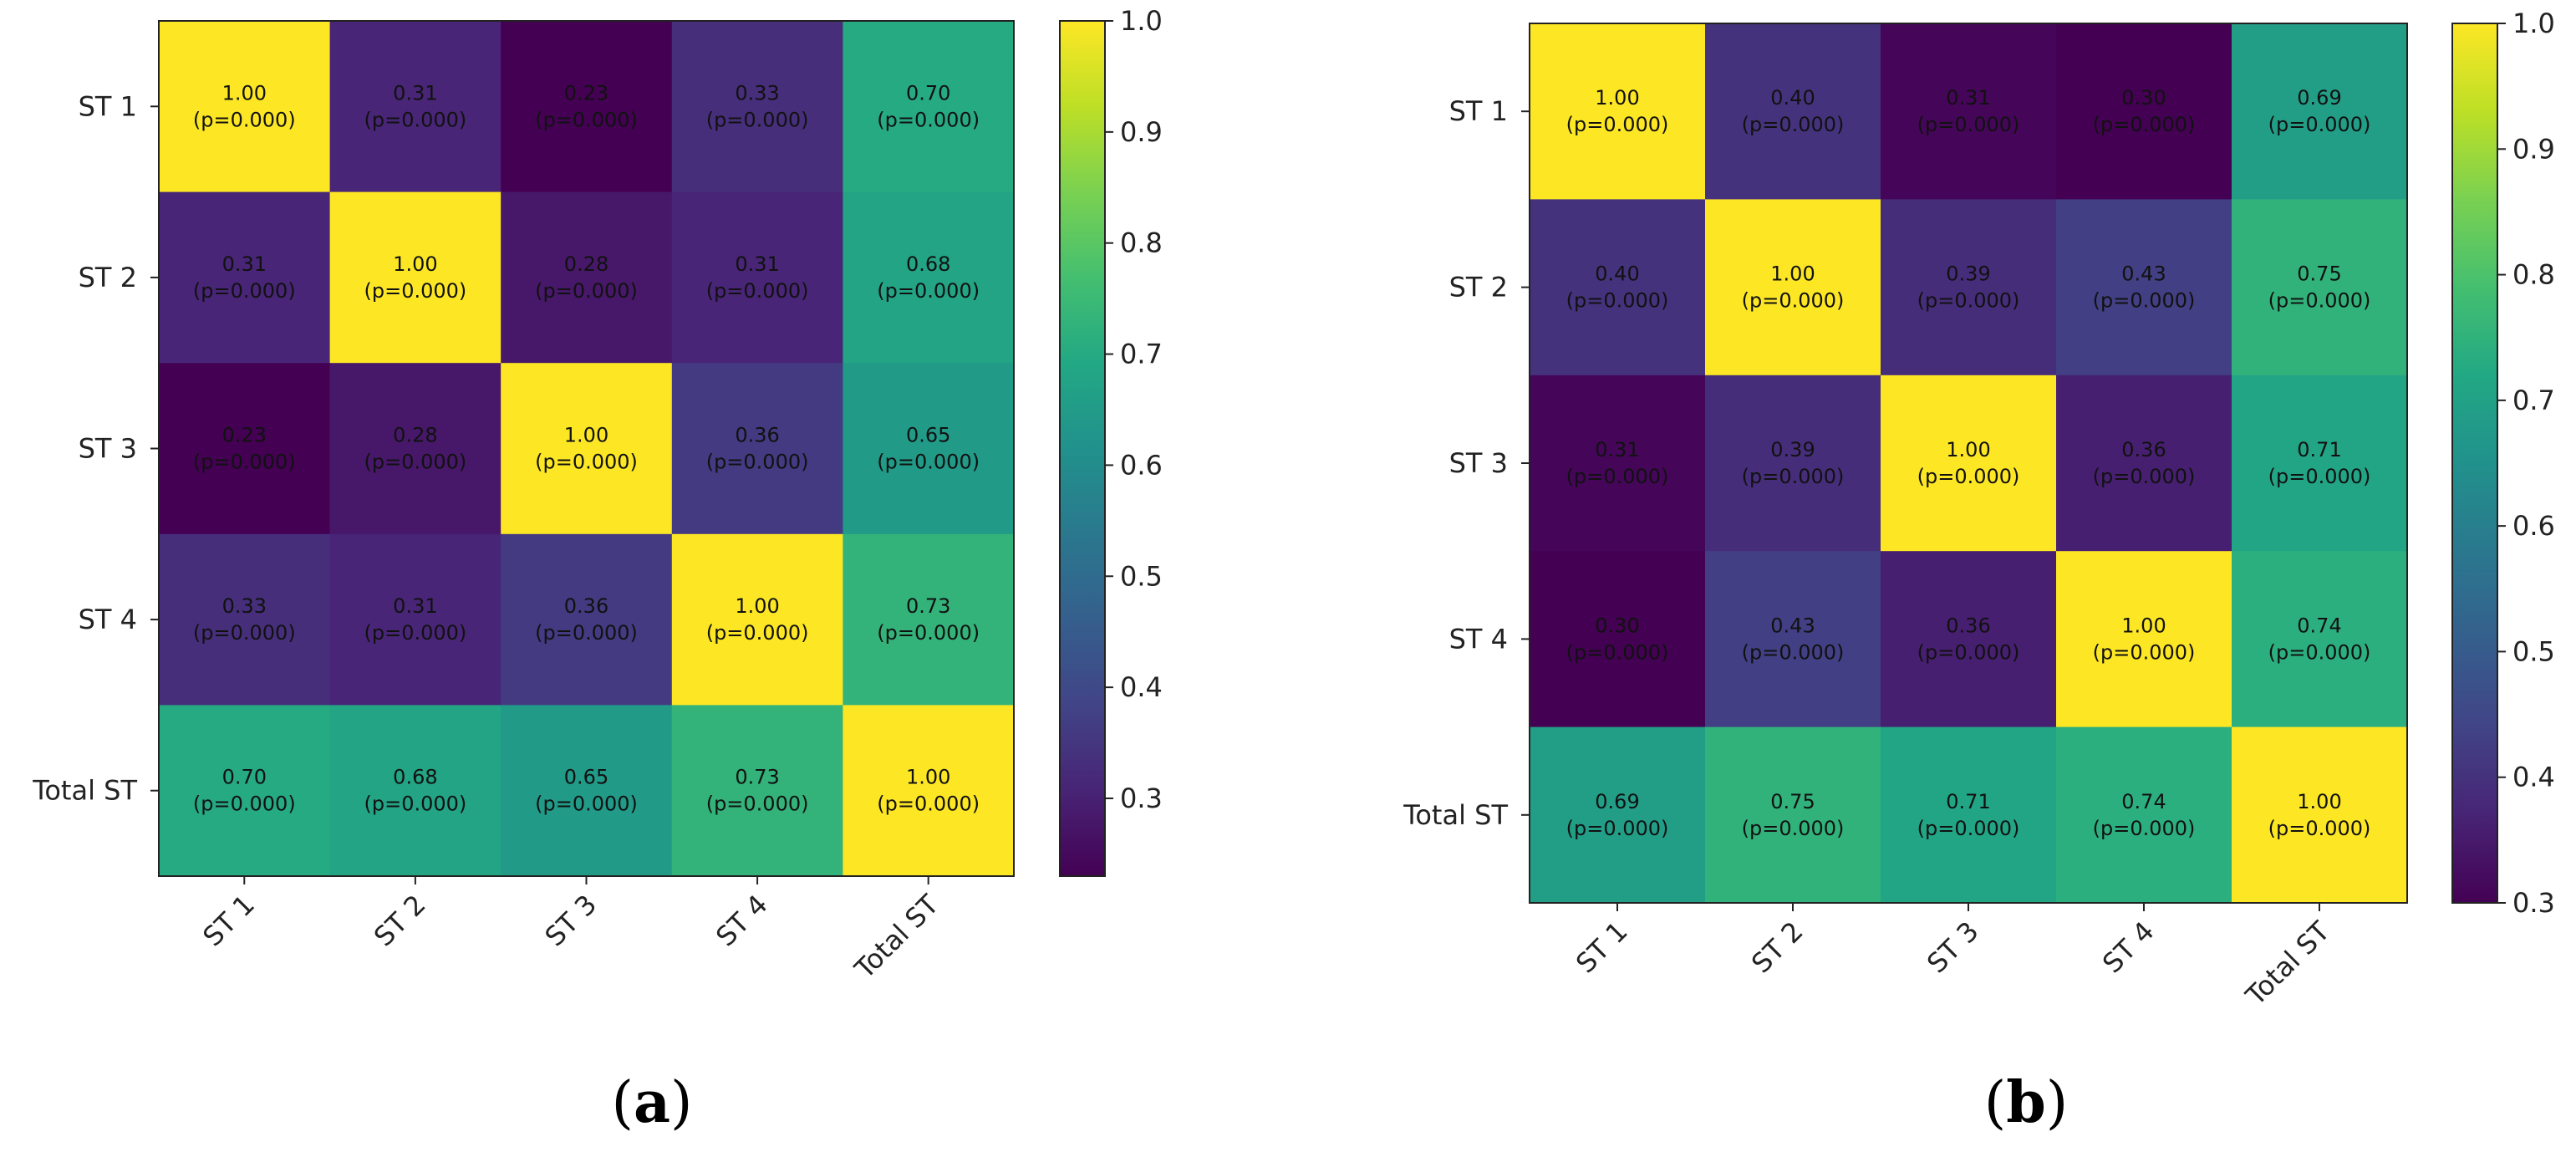 This screenshot has width=2576, height=1152. What do you see at coordinates (1141, 132) in the screenshot?
I see `colorbar-a-tick-label: 0.9` at bounding box center [1141, 132].